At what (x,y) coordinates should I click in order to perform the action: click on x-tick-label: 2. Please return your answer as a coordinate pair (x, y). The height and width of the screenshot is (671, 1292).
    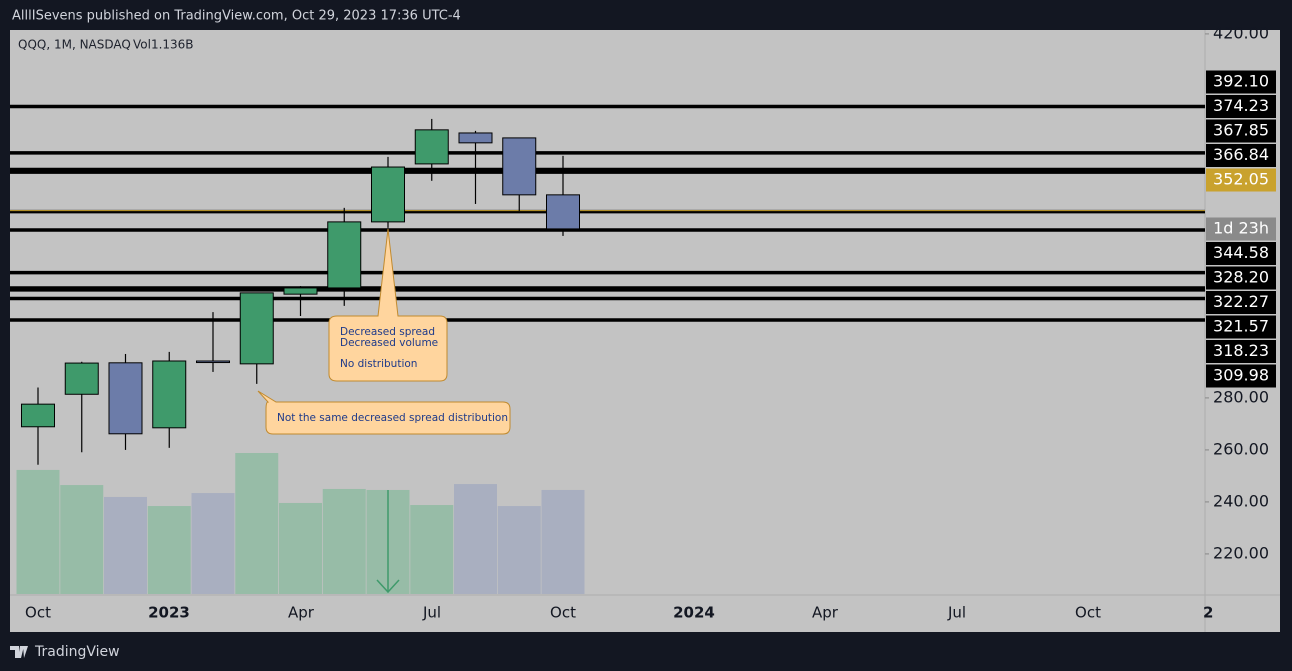
    Looking at the image, I should click on (1208, 613).